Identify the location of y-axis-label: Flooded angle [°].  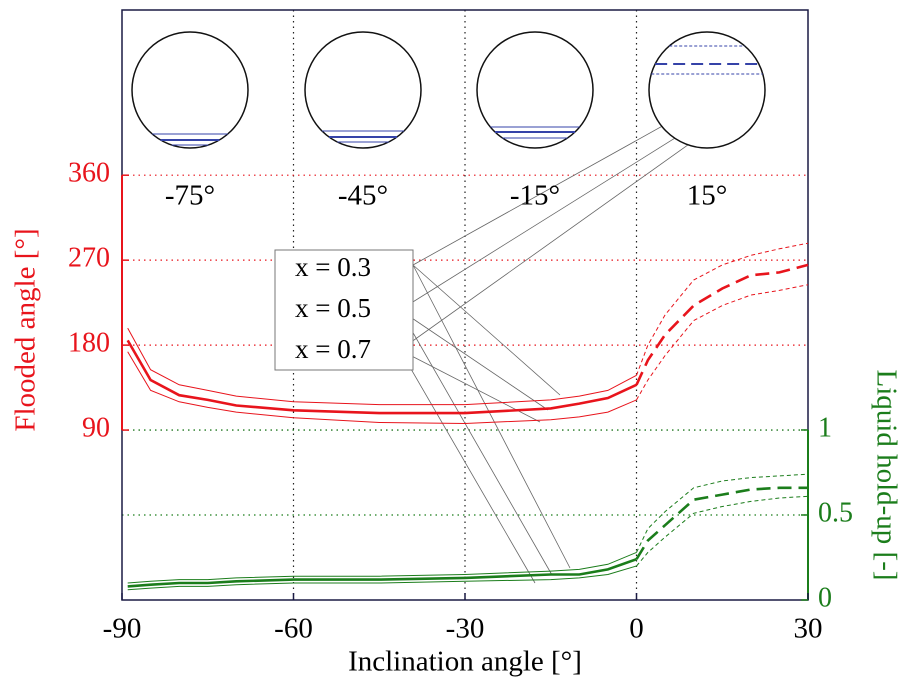
(26, 329).